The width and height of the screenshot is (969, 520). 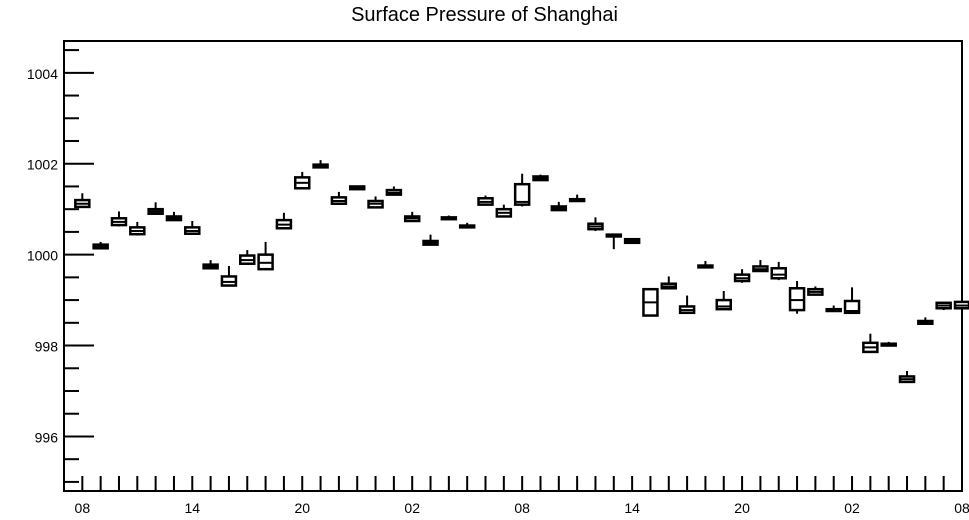 I want to click on y-tick-label: 1000, so click(x=42, y=256).